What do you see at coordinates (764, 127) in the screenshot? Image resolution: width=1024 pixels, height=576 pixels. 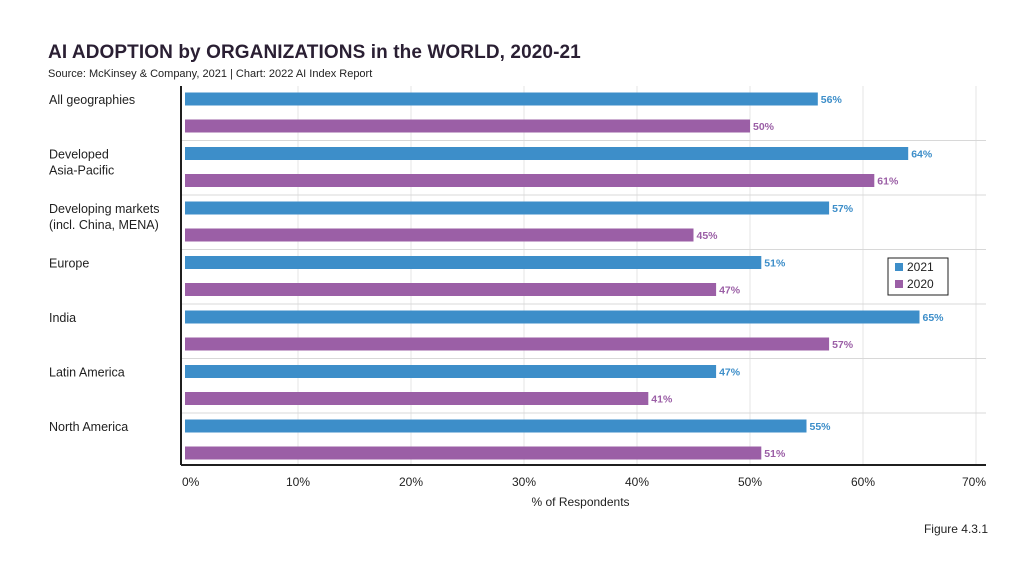 I see `data-label: 50%` at bounding box center [764, 127].